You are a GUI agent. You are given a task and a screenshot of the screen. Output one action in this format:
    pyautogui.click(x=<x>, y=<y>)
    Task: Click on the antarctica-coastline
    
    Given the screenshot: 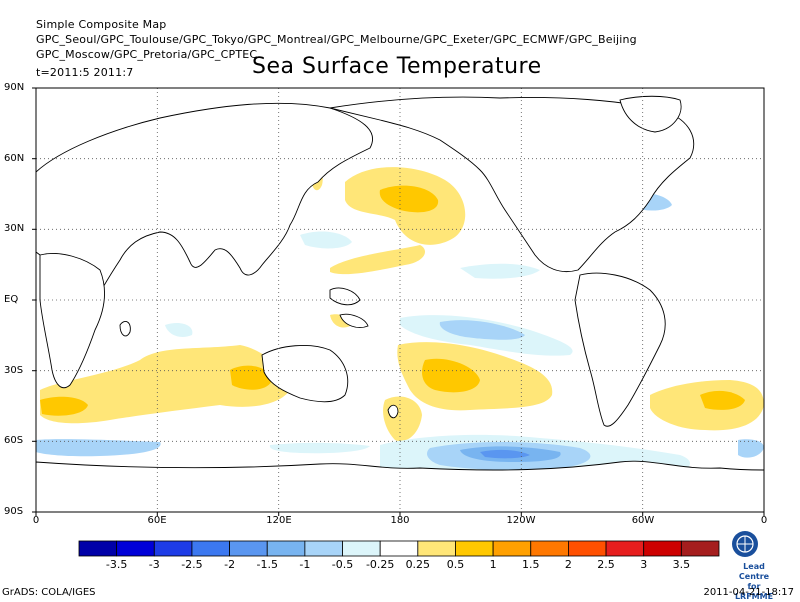 What is the action you would take?
    pyautogui.click(x=400, y=486)
    